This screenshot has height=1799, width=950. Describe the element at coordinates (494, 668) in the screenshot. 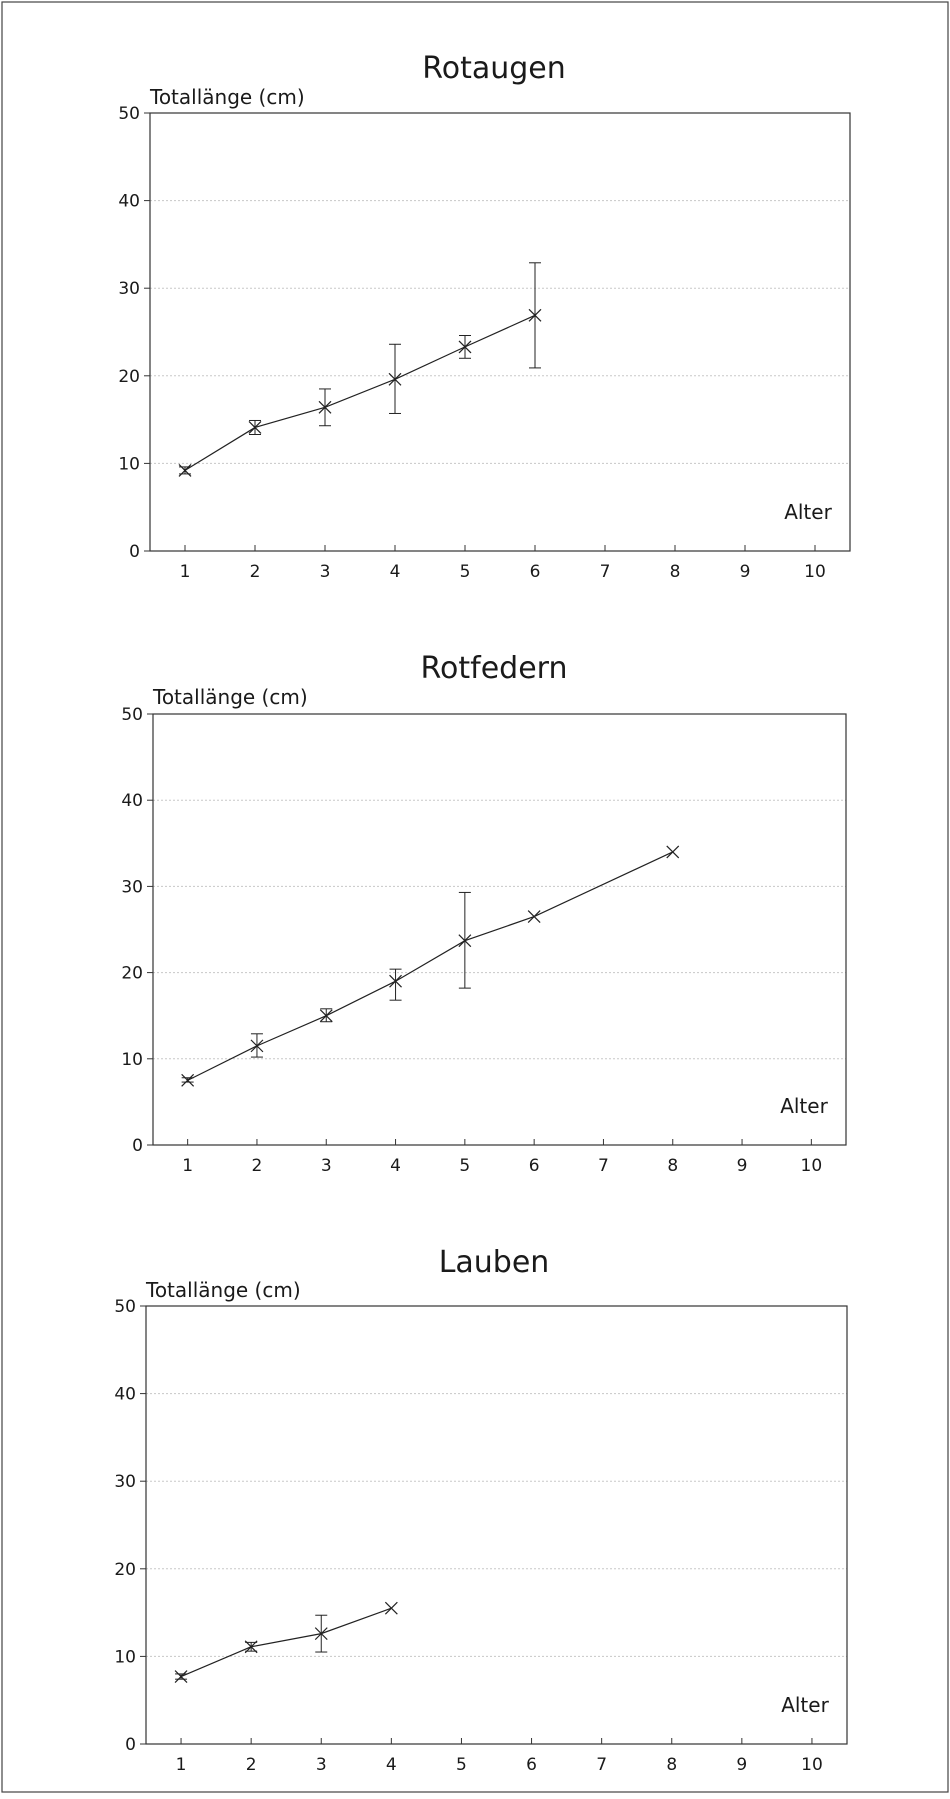

I see `chart-title: Rotfedern` at that location.